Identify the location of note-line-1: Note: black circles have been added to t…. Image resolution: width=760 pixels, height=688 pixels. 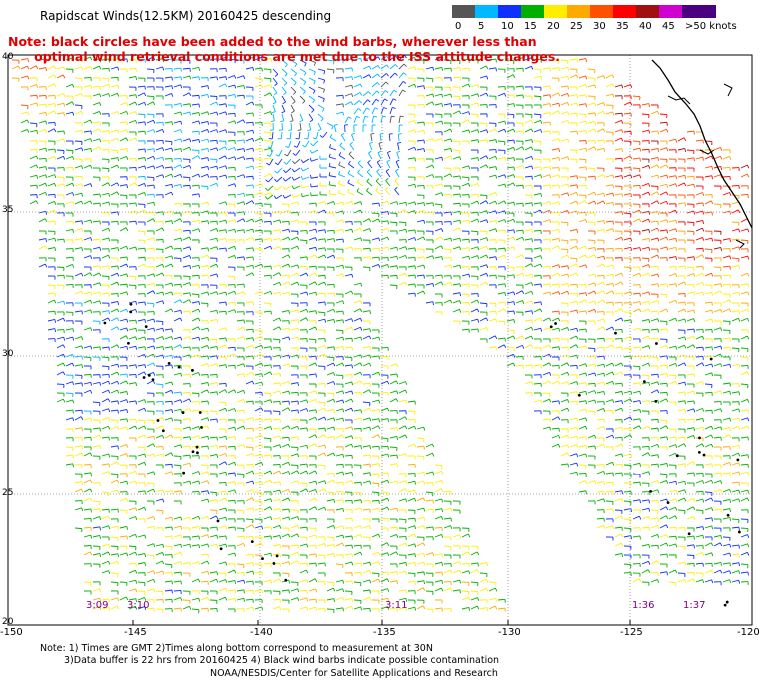
(272, 41).